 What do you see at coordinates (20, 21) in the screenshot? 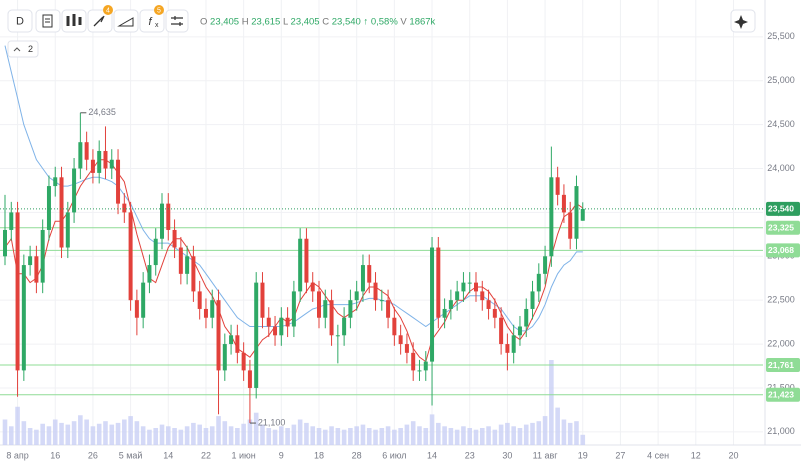
I see `timeframe-button: D` at bounding box center [20, 21].